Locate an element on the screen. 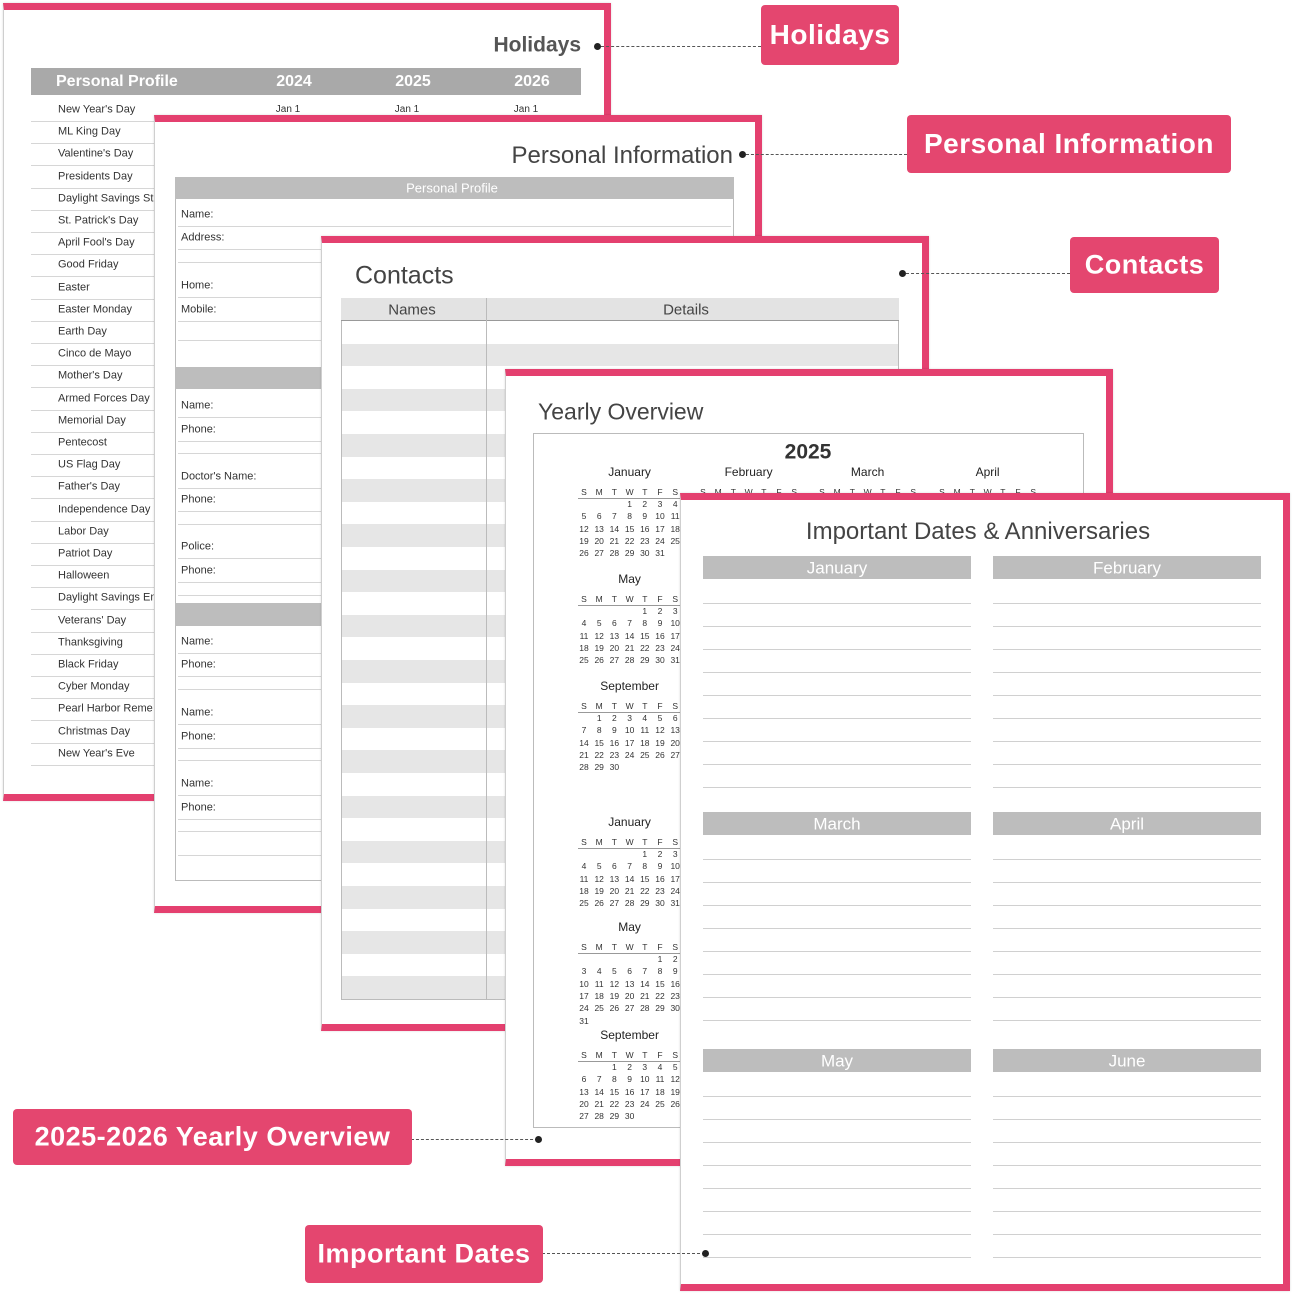 The width and height of the screenshot is (1293, 1293). callout-box is located at coordinates (830, 35).